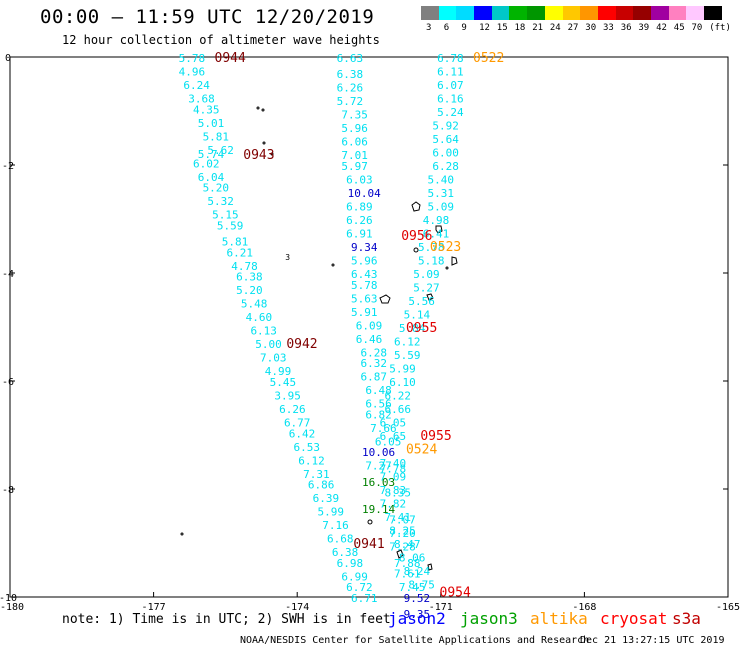 The width and height of the screenshot is (740, 650). What do you see at coordinates (417, 598) in the screenshot?
I see `wave-height-reading: 9.52` at bounding box center [417, 598].